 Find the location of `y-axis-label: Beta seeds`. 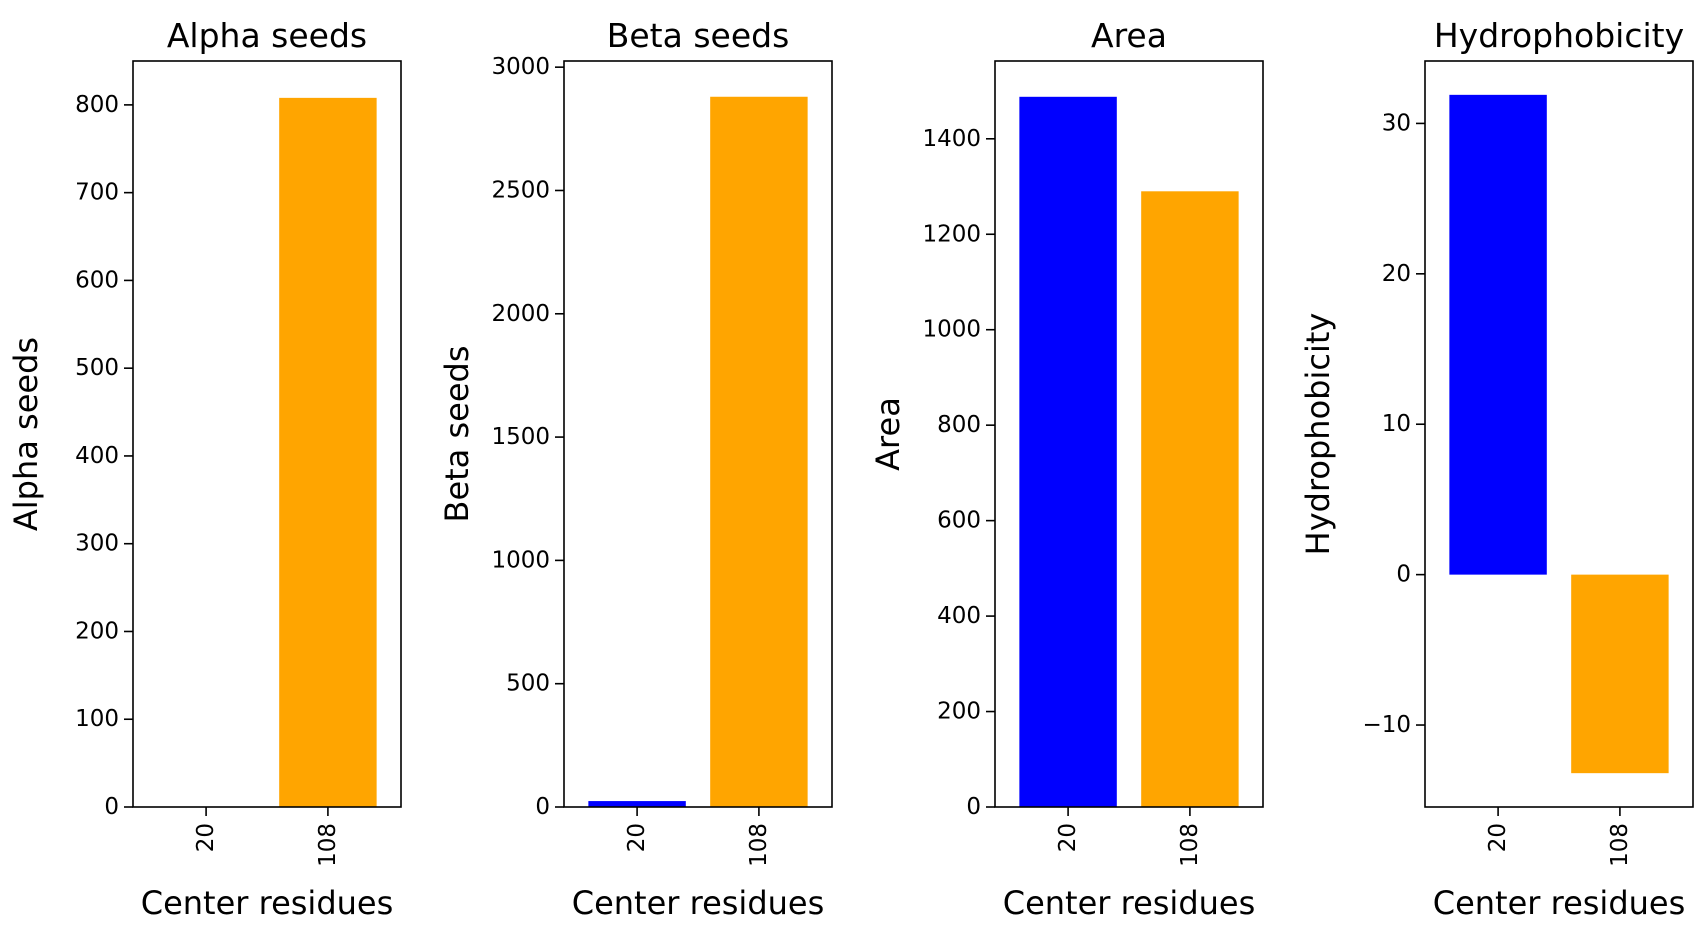

y-axis-label: Beta seeds is located at coordinates (457, 434).